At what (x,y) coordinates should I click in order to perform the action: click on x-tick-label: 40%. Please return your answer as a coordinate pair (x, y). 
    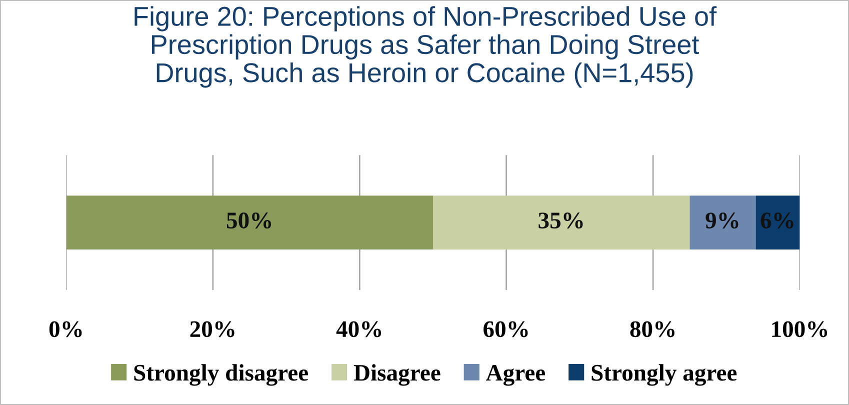
    Looking at the image, I should click on (359, 329).